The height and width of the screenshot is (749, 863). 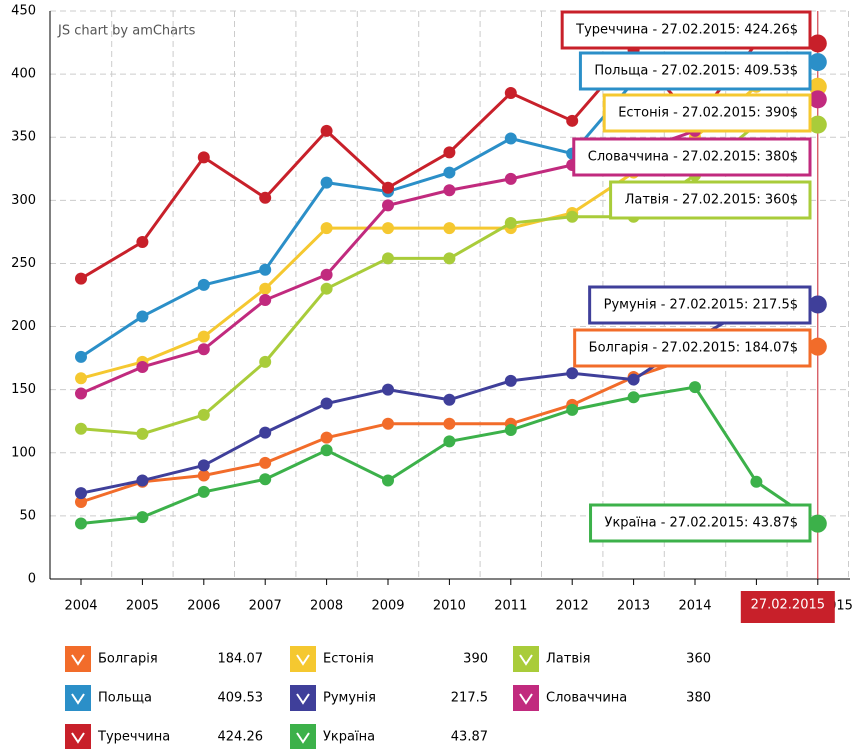 What do you see at coordinates (241, 737) in the screenshot?
I see `legend-value: 424.26` at bounding box center [241, 737].